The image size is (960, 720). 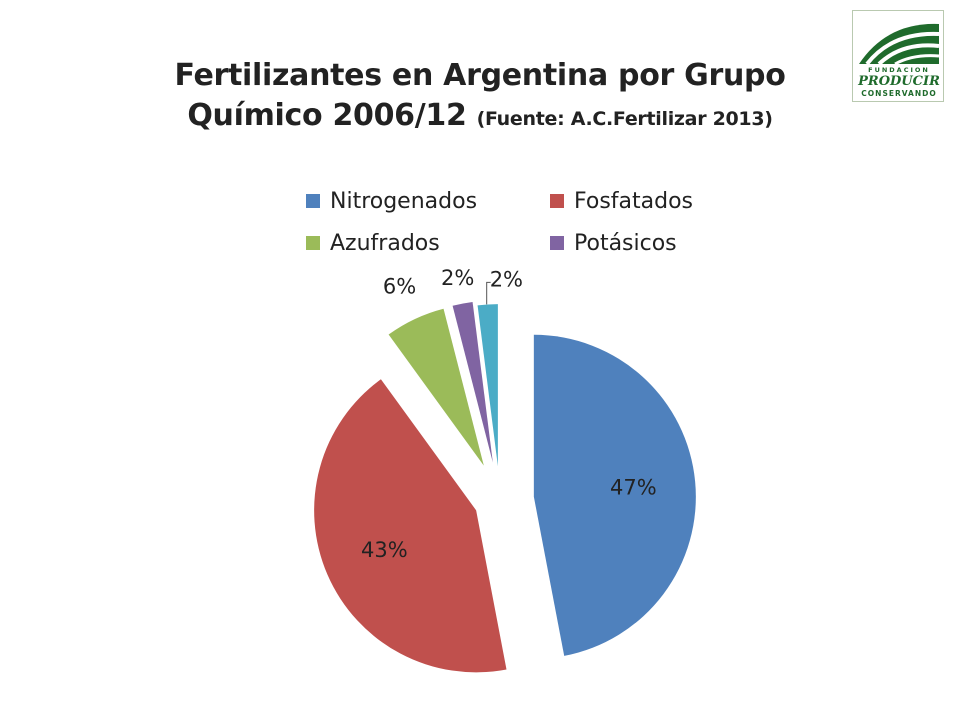 I want to click on logo-text-bottom: CONSERVANDO, so click(x=898, y=93).